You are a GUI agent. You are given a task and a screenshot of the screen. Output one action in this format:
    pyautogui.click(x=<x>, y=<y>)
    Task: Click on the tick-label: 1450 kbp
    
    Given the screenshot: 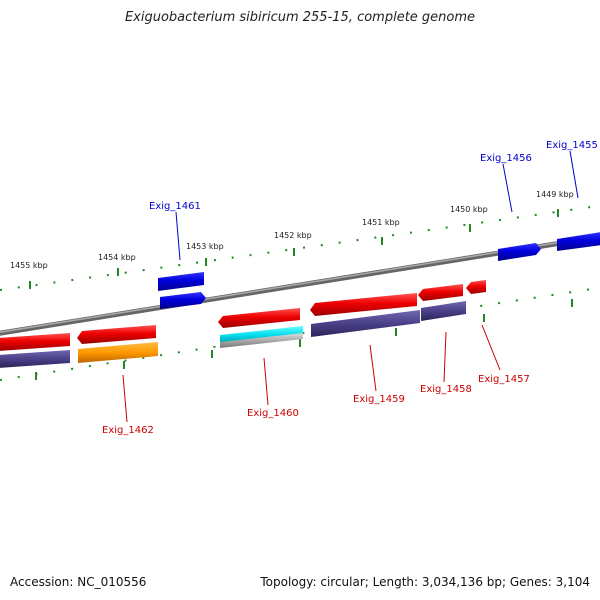 What is the action you would take?
    pyautogui.click(x=469, y=209)
    